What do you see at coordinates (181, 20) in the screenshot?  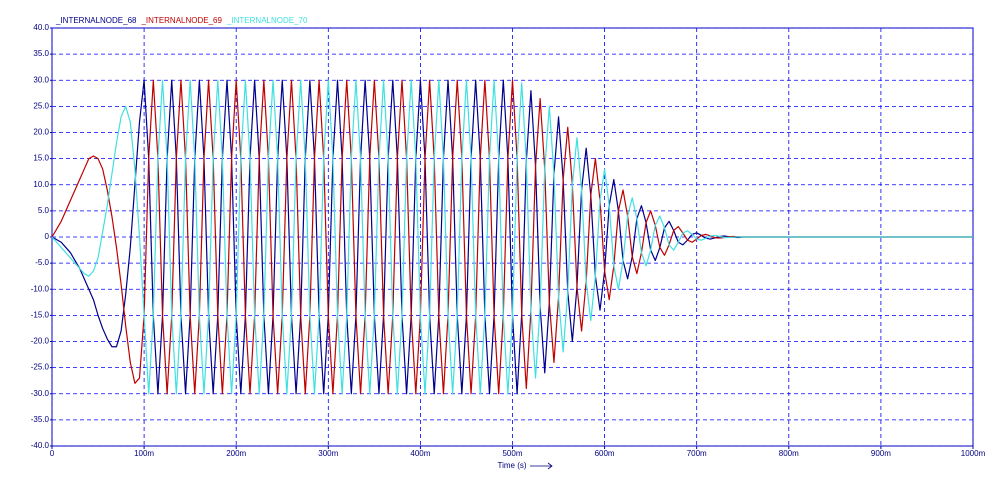 I see `legend-label: _INTERNALNODE_69` at bounding box center [181, 20].